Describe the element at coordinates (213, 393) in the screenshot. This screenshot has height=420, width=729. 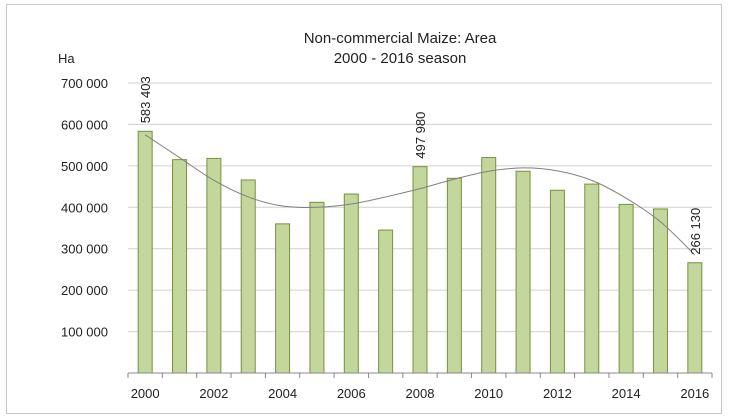
I see `x-tick-label: 2002` at that location.